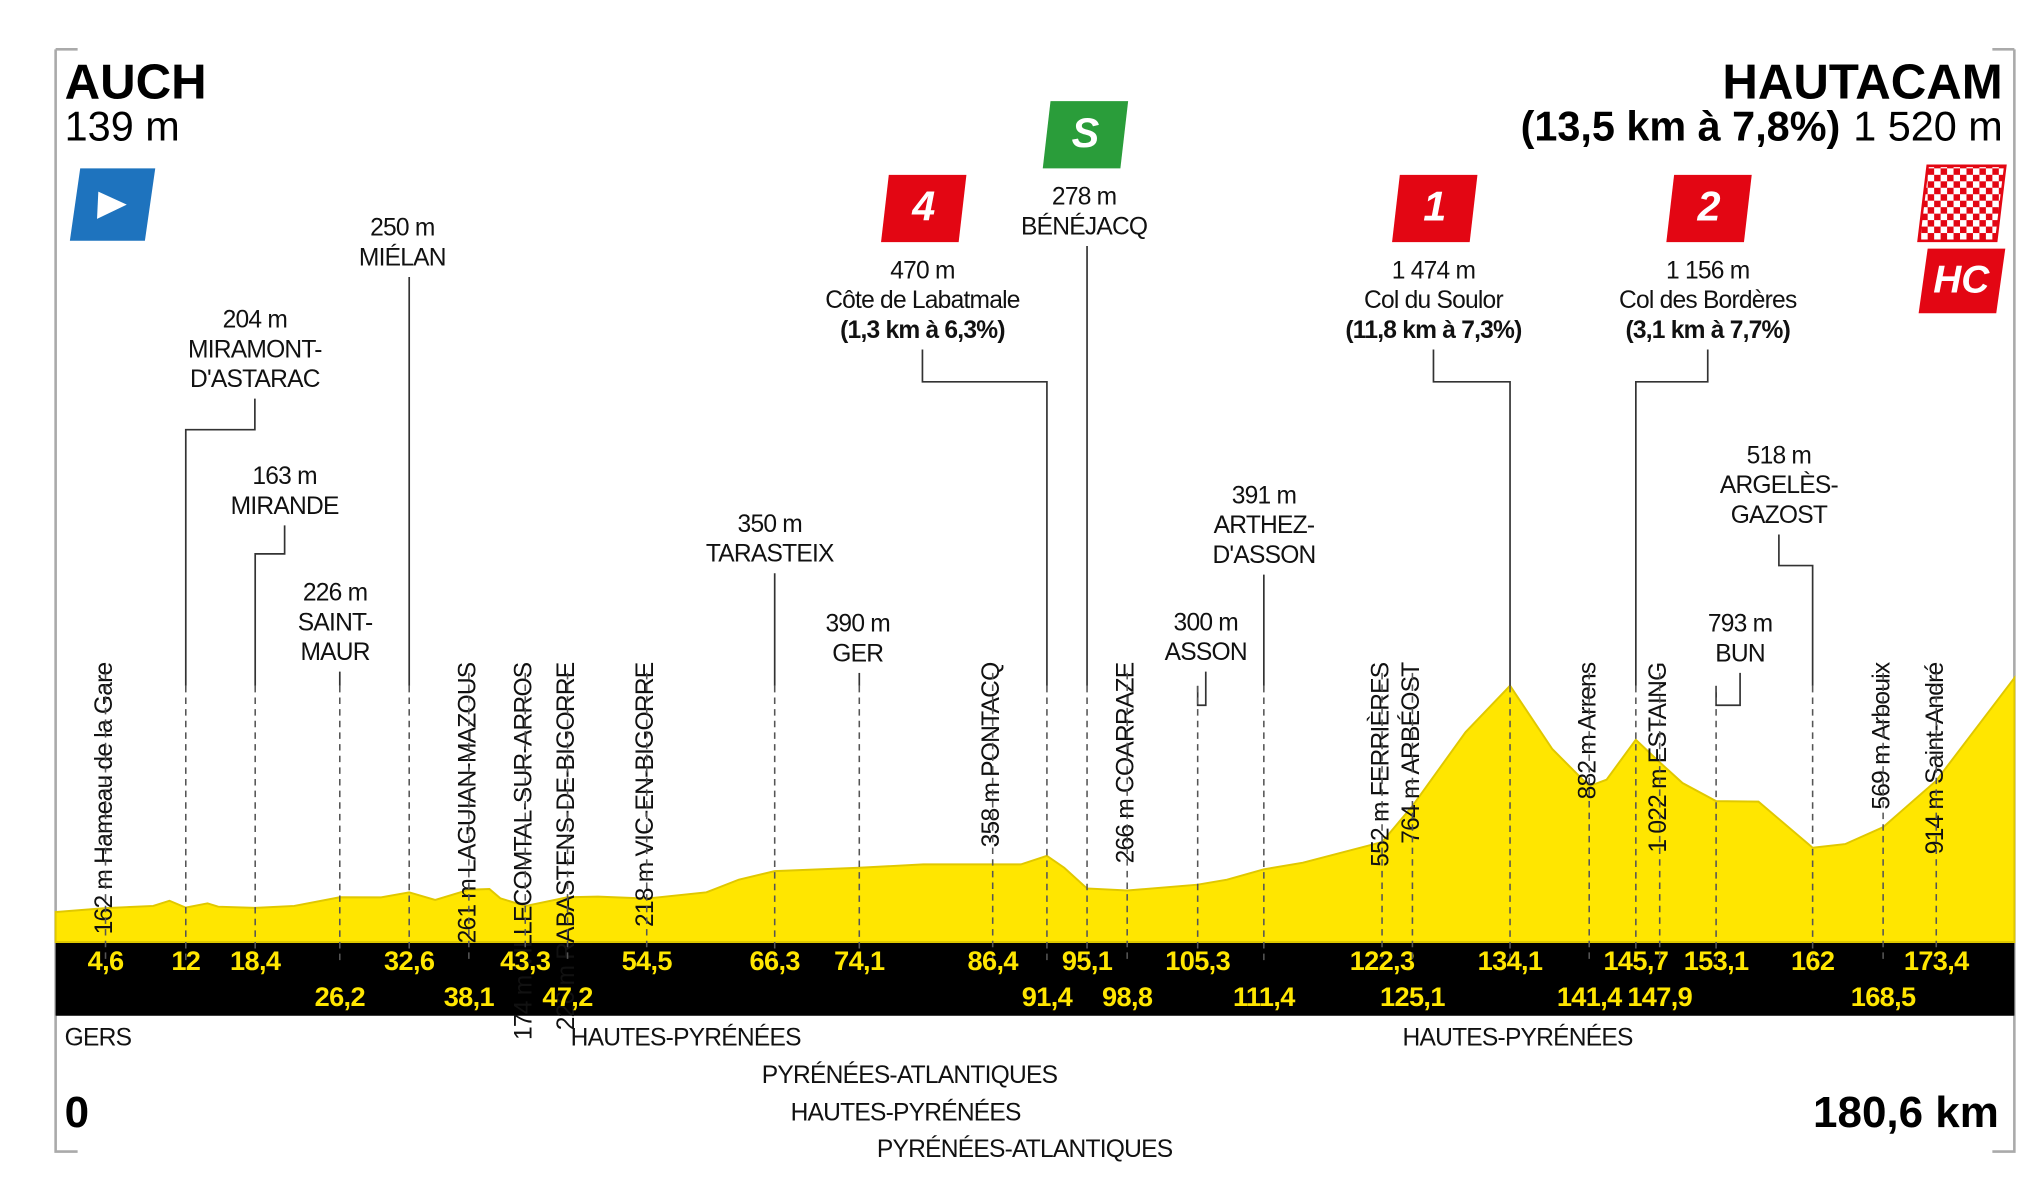 Image resolution: width=2026 pixels, height=1188 pixels. Describe the element at coordinates (1707, 330) in the screenshot. I see `station-label: (3,1 km à 7,7%)` at that location.